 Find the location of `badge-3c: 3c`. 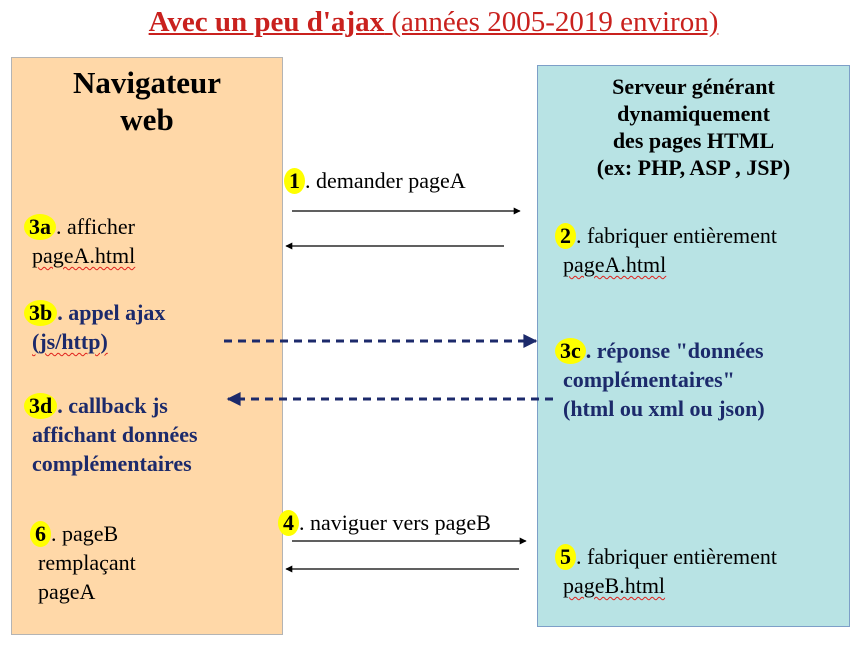

badge-3c: 3c is located at coordinates (570, 351).